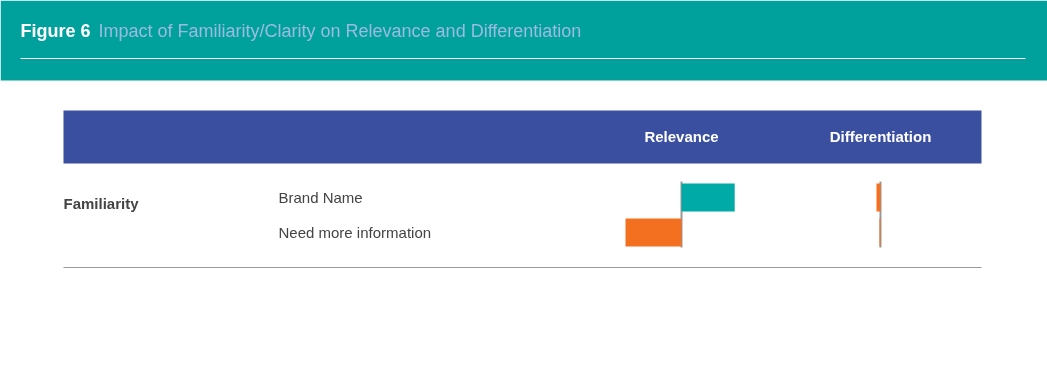 The width and height of the screenshot is (1047, 375). What do you see at coordinates (320, 197) in the screenshot?
I see `y-tick-label: Brand Name` at bounding box center [320, 197].